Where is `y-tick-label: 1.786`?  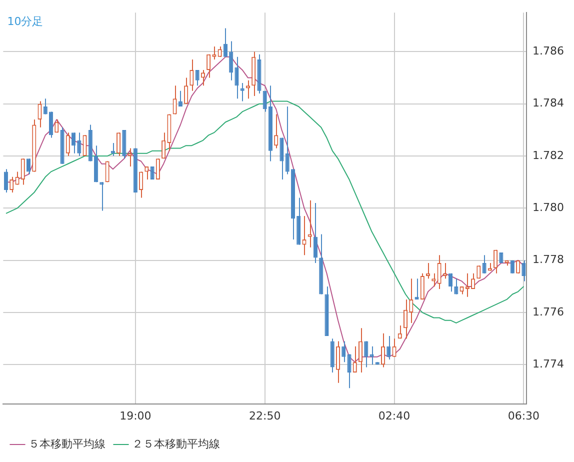
y-tick-label: 1.786 is located at coordinates (548, 51).